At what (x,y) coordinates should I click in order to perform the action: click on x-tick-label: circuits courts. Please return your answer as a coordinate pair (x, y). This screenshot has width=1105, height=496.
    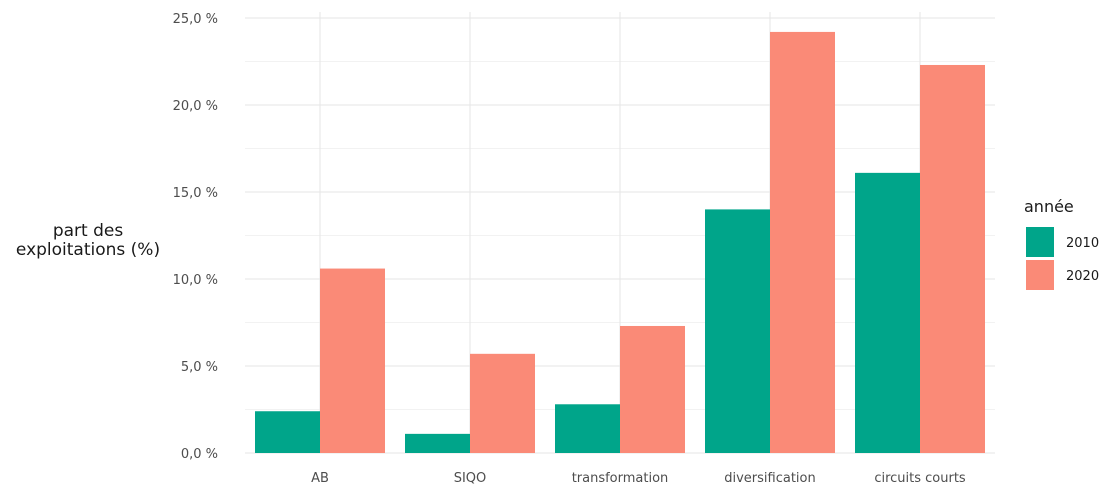
    Looking at the image, I should click on (920, 478).